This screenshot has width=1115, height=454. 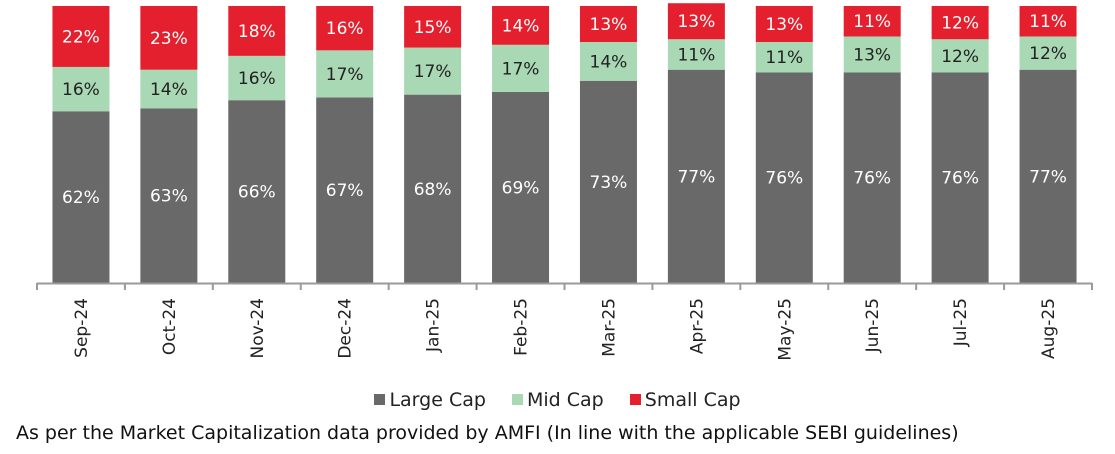 What do you see at coordinates (961, 322) in the screenshot?
I see `x-tick-label-jul-25: Jul-25` at bounding box center [961, 322].